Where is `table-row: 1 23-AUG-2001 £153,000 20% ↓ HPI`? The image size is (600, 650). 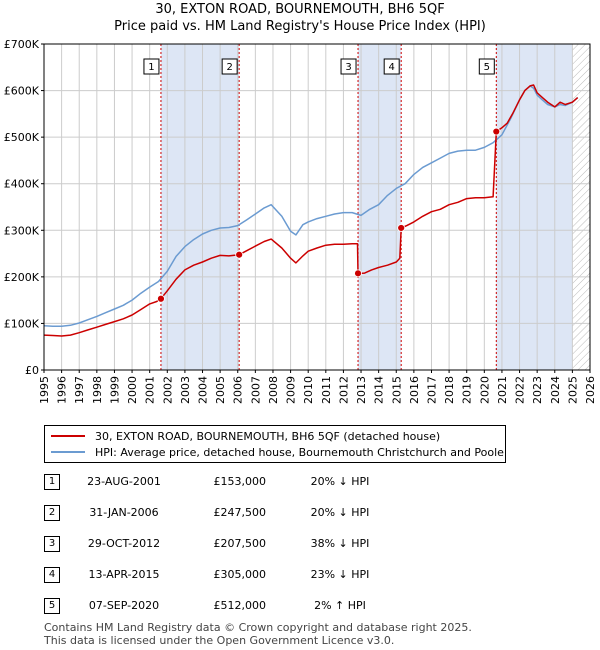
table-row: 1 23-AUG-2001 £153,000 20% ↓ HPI is located at coordinates (300, 482).